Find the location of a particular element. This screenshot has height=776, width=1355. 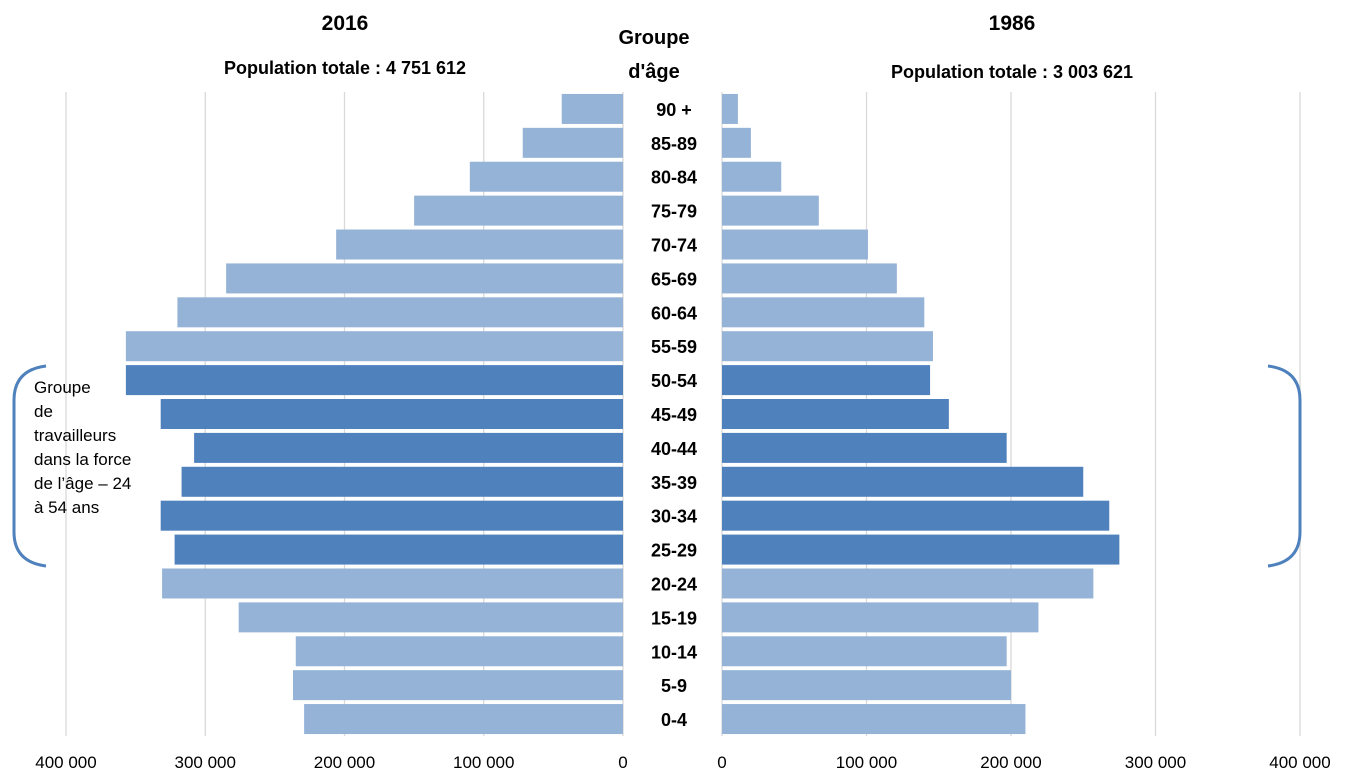

age-group-label: 15-19 is located at coordinates (674, 618).